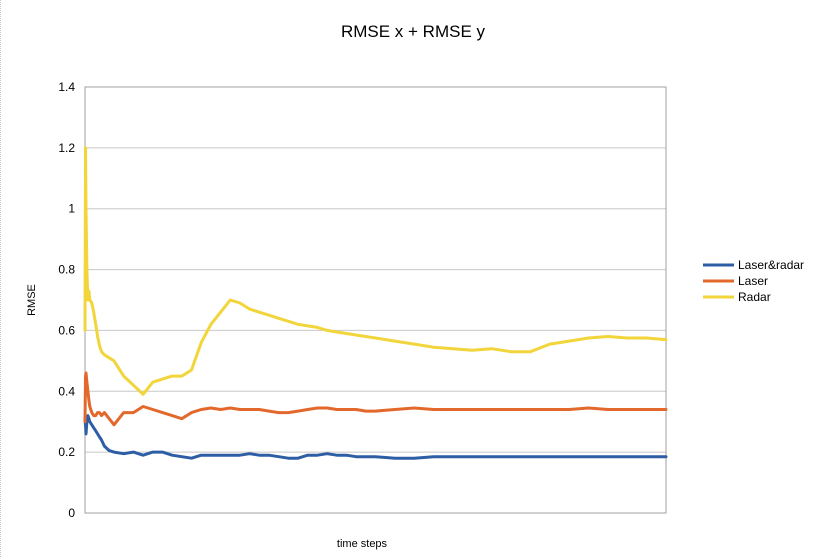 The image size is (824, 557). What do you see at coordinates (71, 209) in the screenshot?
I see `y-tick-label: 1` at bounding box center [71, 209].